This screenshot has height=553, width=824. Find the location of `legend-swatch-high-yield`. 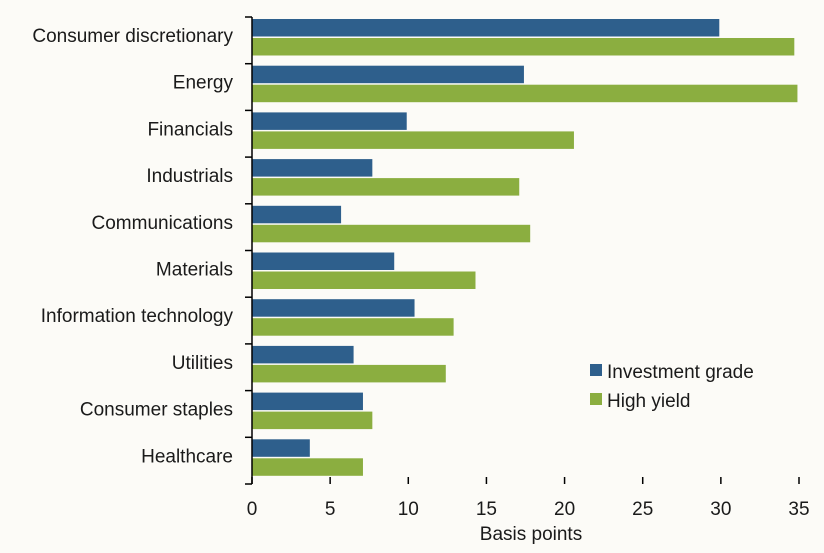

legend-swatch-high-yield is located at coordinates (596, 399).